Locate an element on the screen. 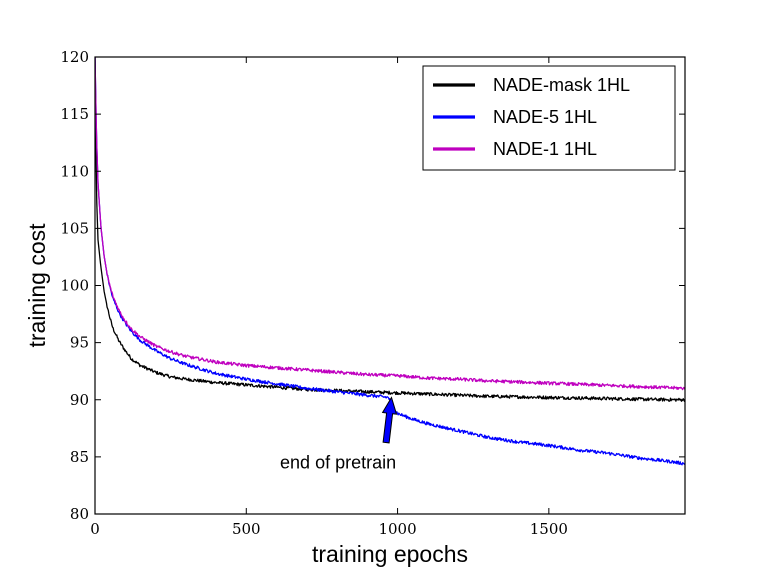 The image size is (761, 571). y-tick-label: 115 is located at coordinates (74, 114).